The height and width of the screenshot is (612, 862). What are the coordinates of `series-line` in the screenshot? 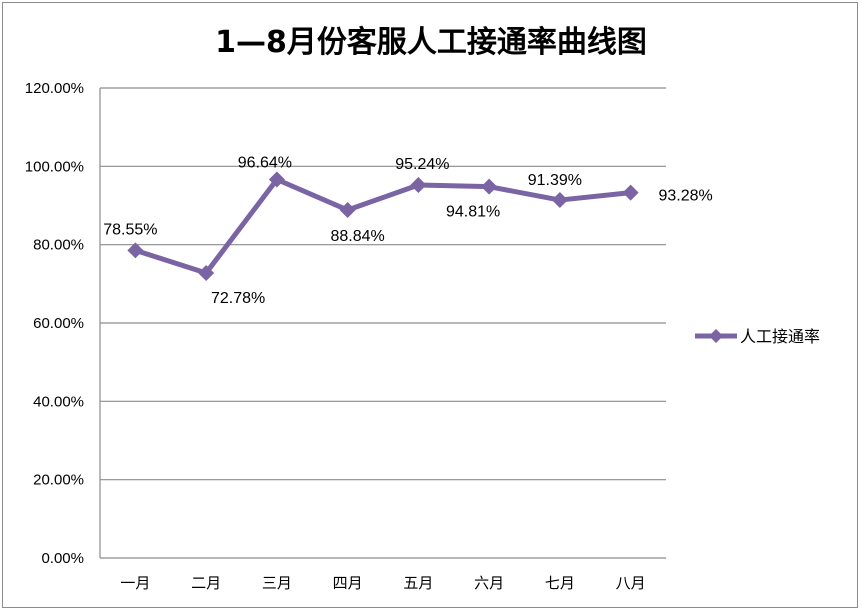 It's located at (383, 226).